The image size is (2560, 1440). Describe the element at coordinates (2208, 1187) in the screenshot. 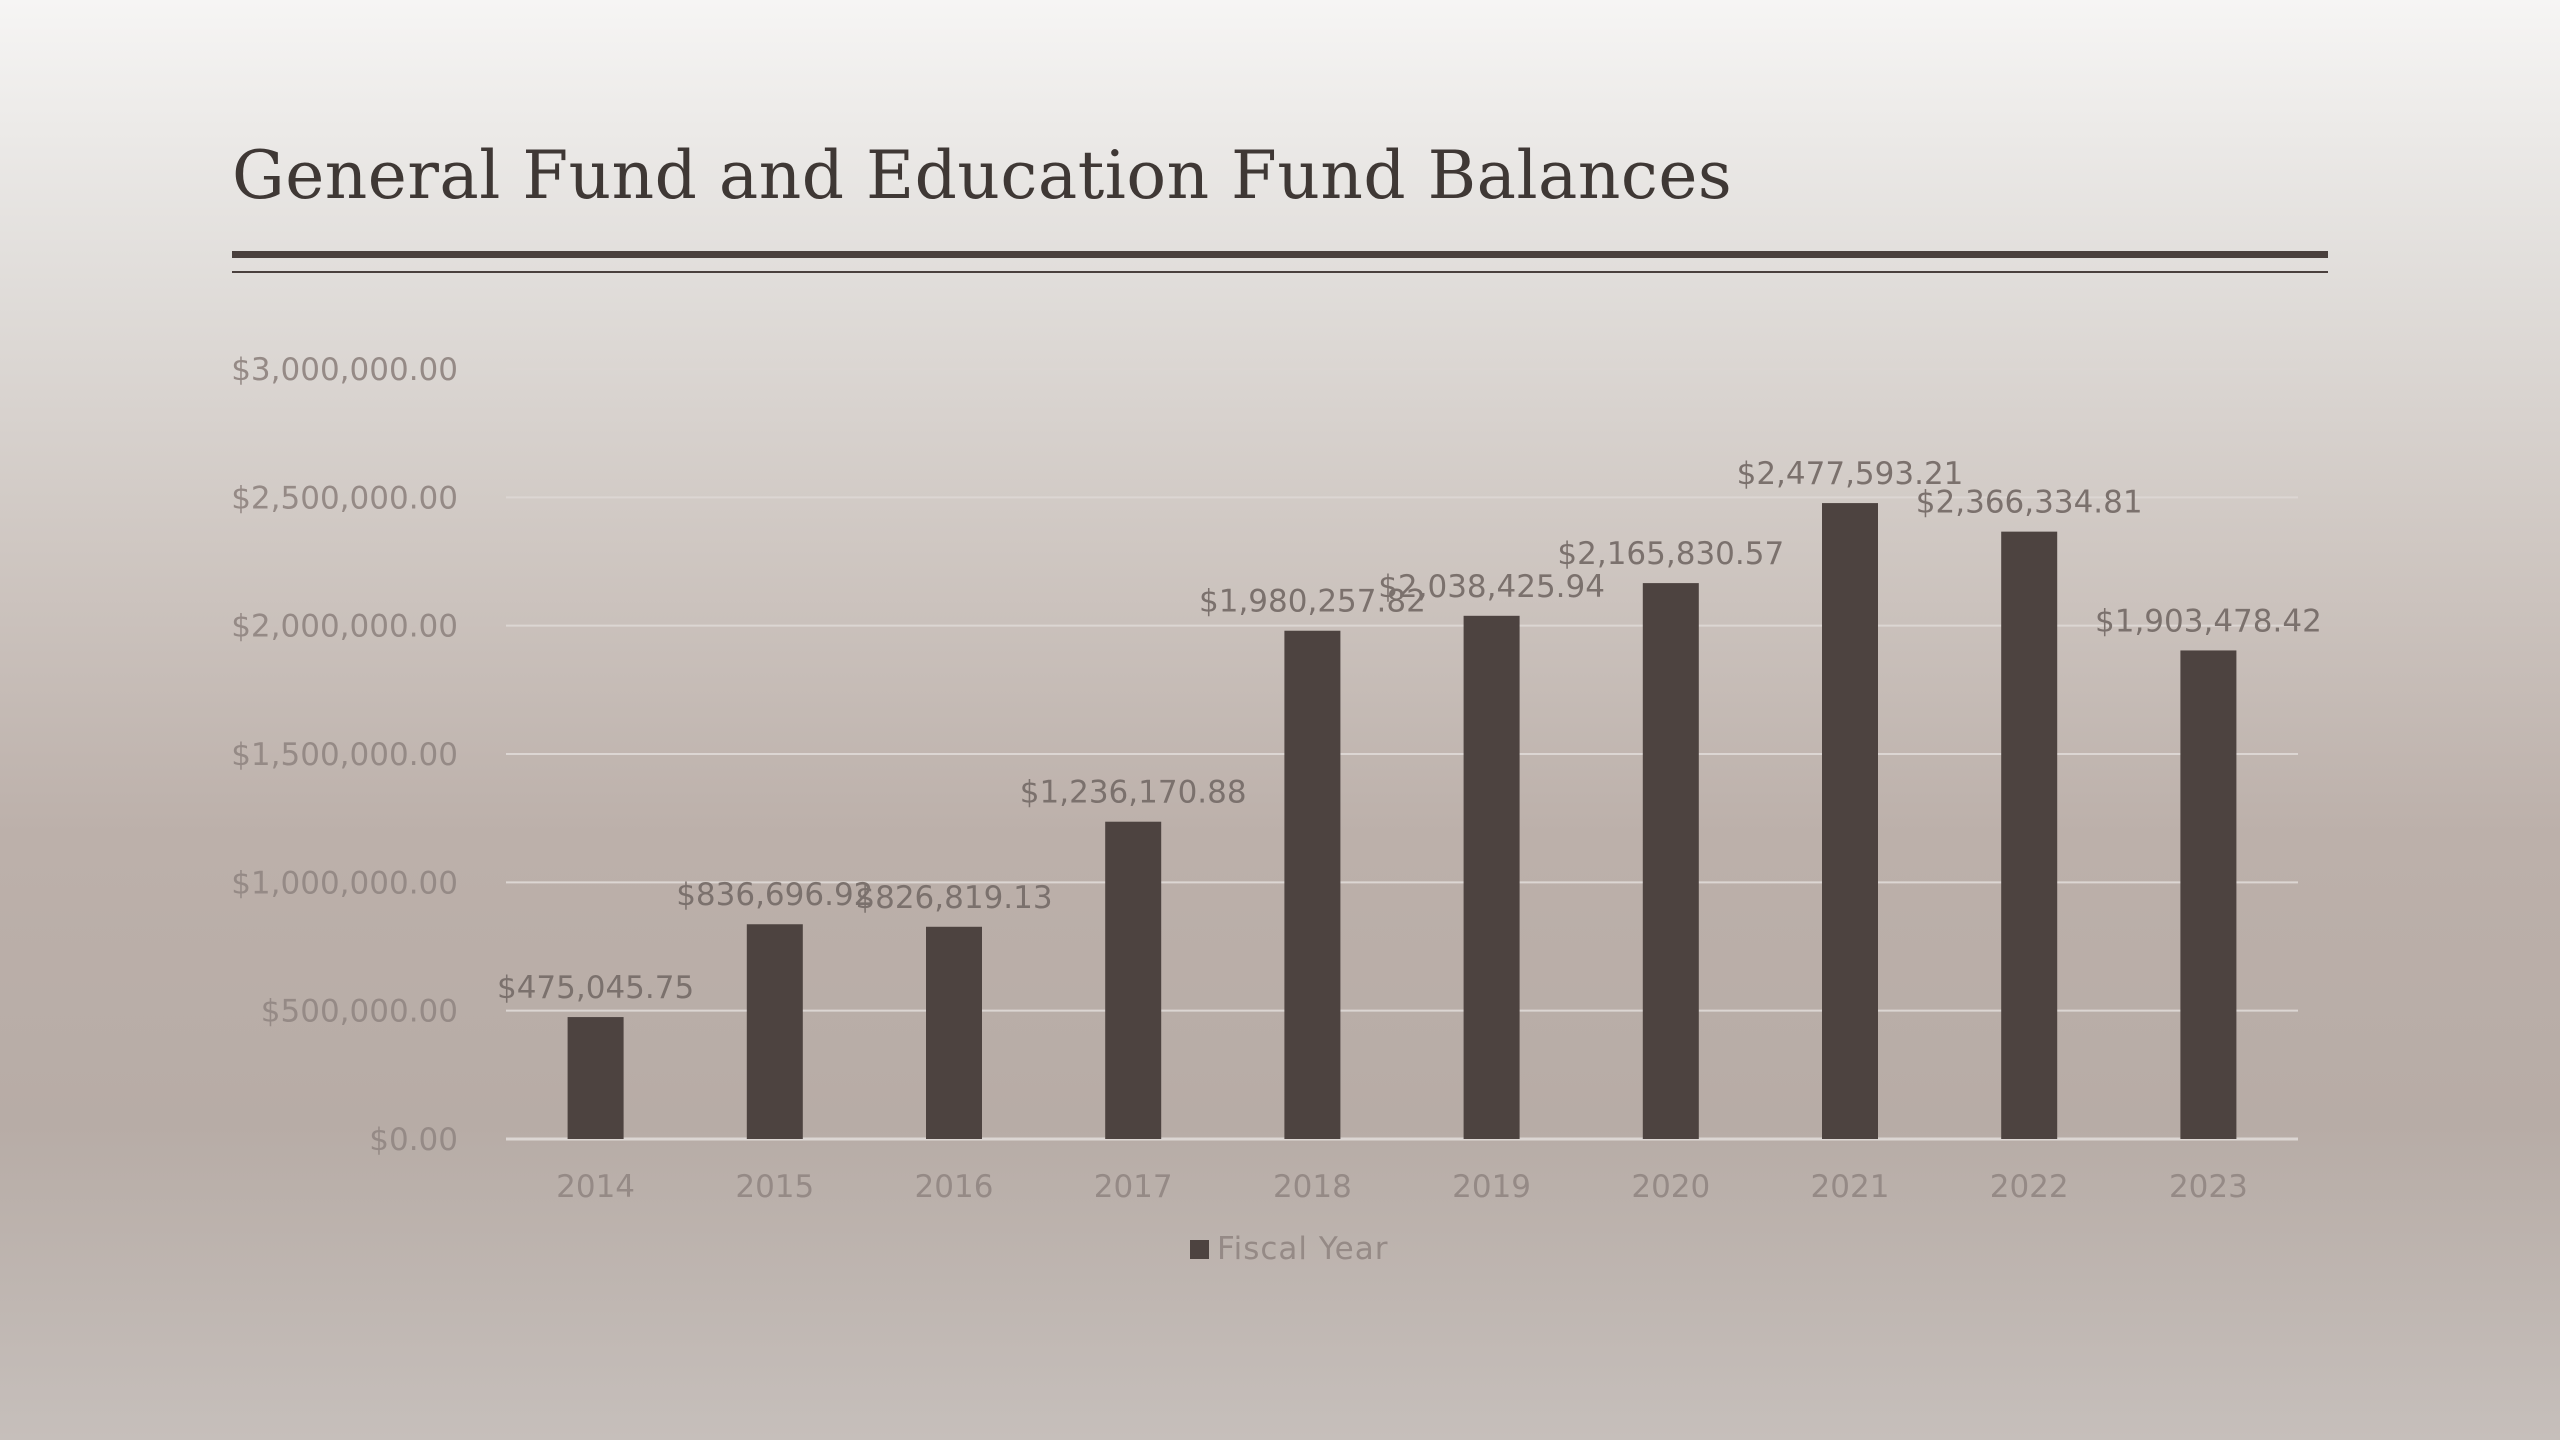

I see `x-tick-label: 2023` at that location.